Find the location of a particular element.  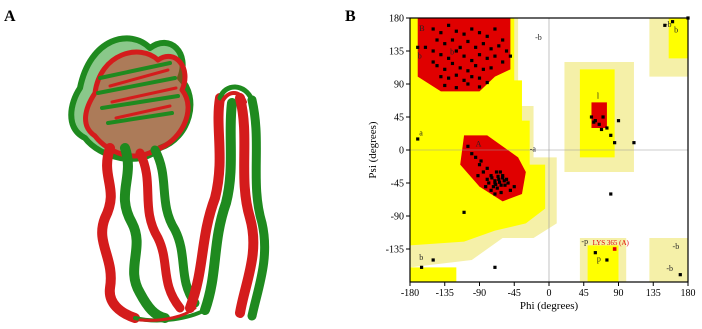

y-tick-label: -90 is located at coordinates (397, 217).